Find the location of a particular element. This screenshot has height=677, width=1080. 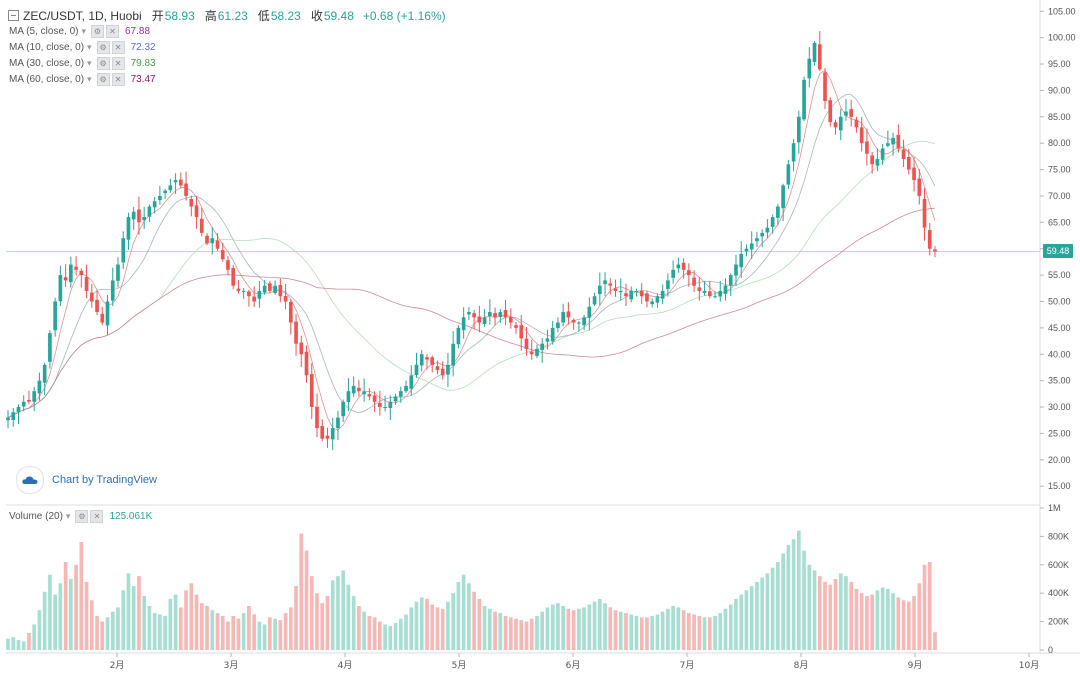

collapse-icon is located at coordinates (13, 15).